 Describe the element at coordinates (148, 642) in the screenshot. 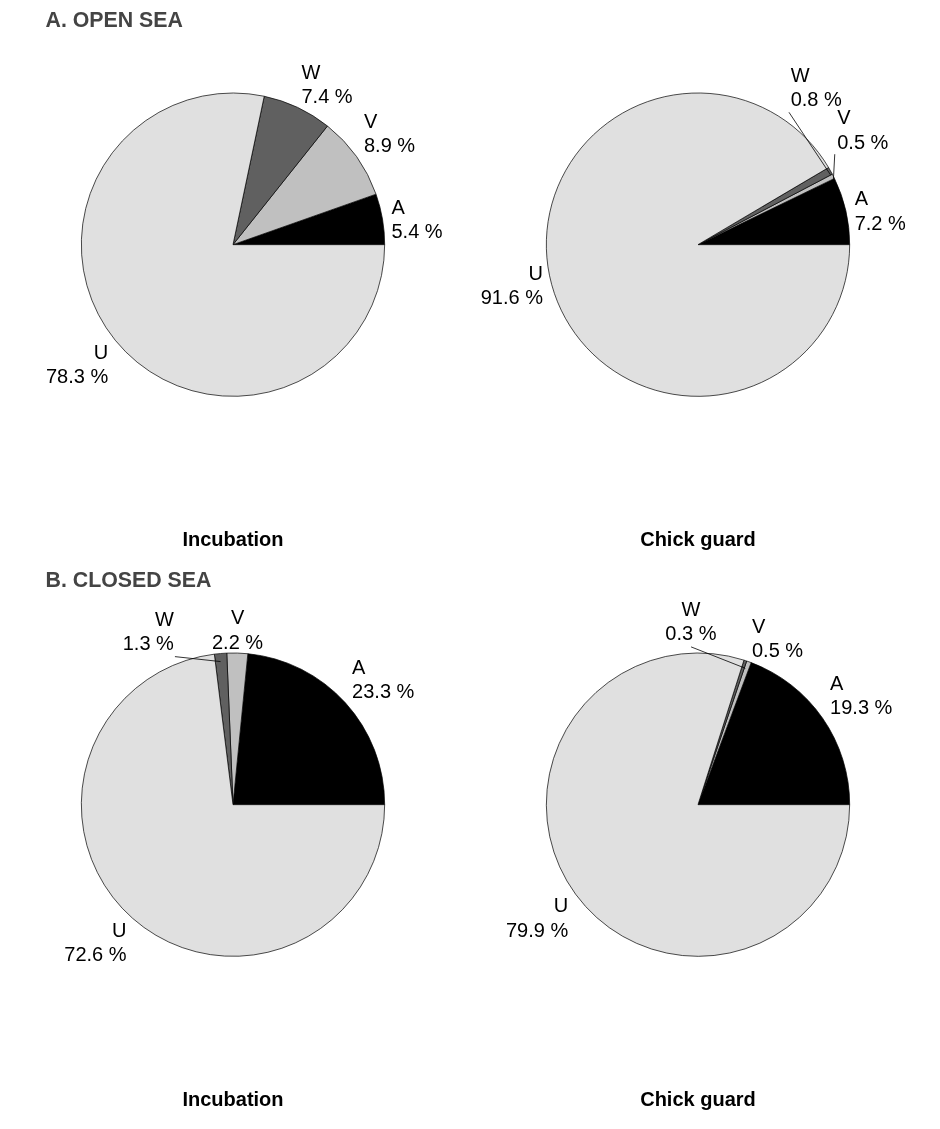

I see `data-label: 1.3 %` at that location.